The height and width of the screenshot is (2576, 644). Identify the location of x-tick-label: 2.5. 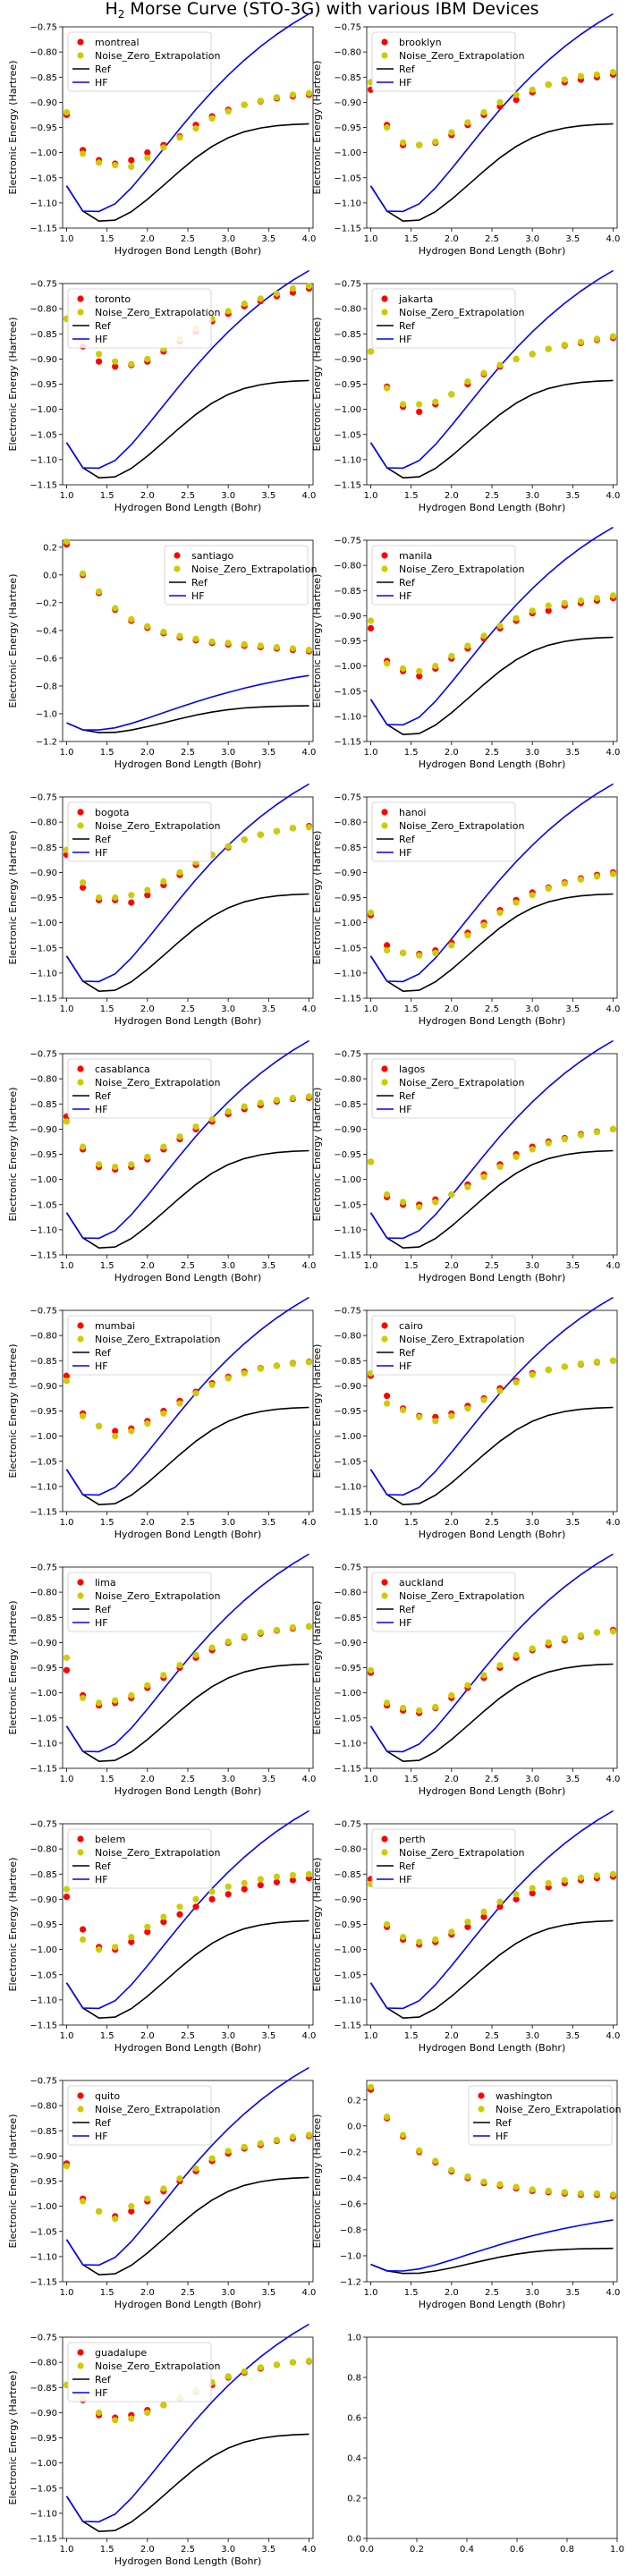
(188, 1523).